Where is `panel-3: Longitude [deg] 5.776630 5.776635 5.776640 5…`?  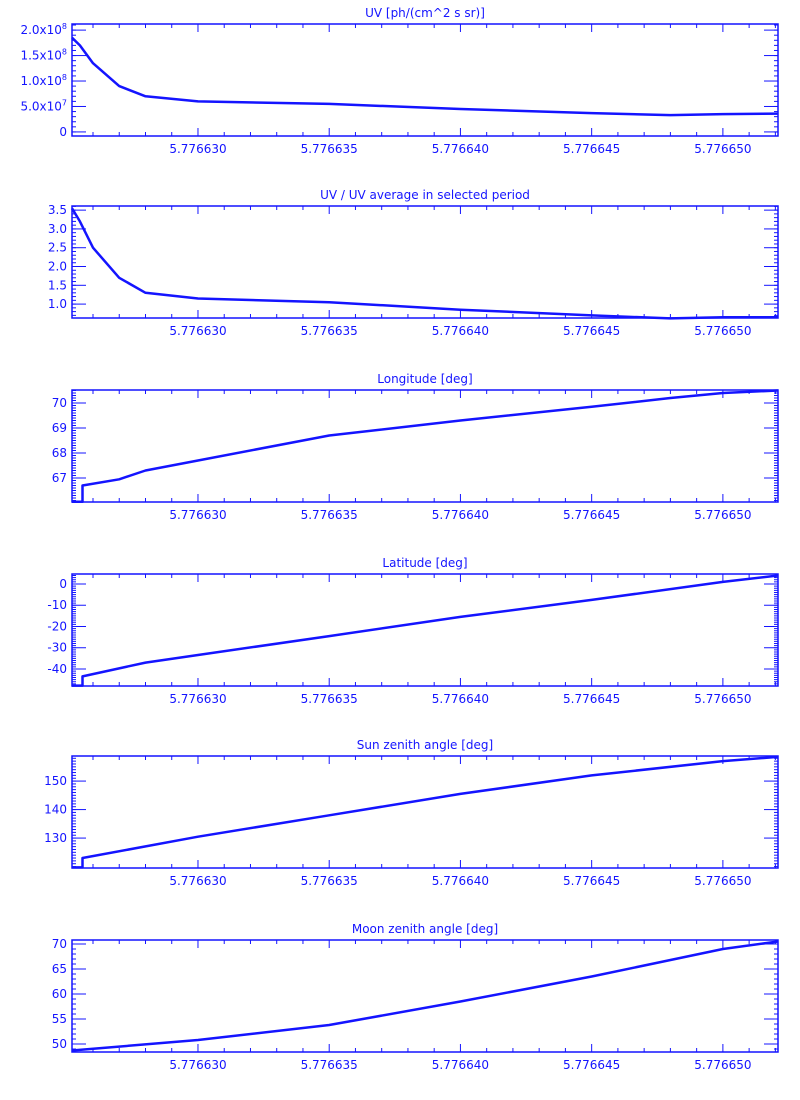 panel-3: Longitude [deg] 5.776630 5.776635 5.776640 5… is located at coordinates (415, 447).